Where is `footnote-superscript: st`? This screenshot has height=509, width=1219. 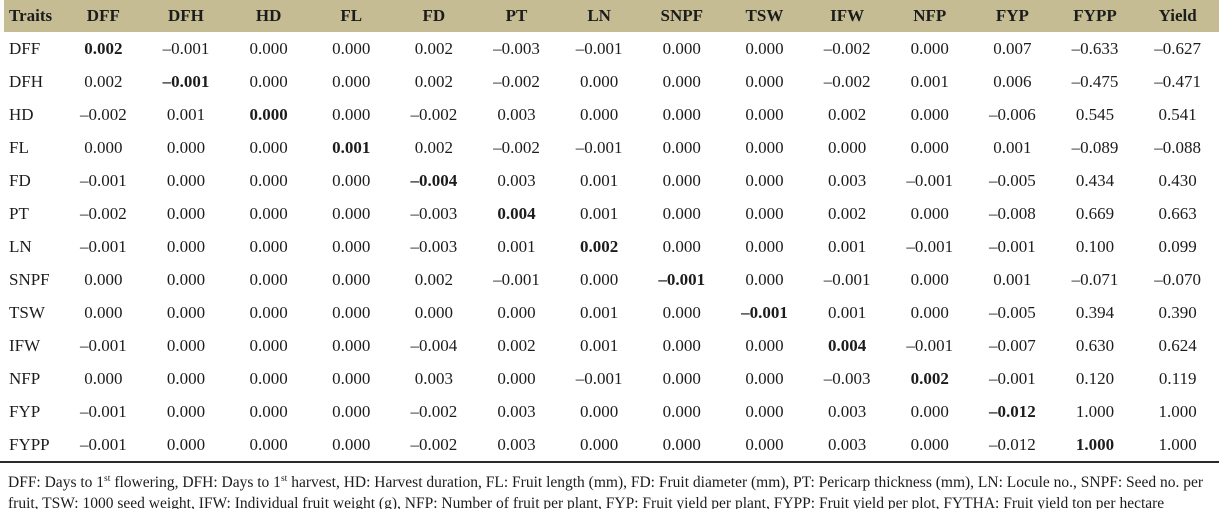
footnote-superscript: st is located at coordinates (284, 478).